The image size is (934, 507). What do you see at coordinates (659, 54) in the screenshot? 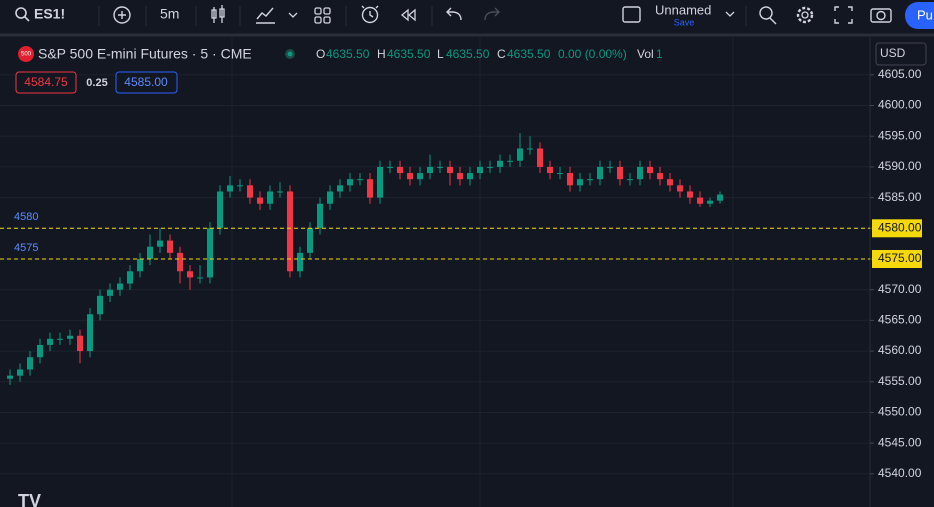
I see `vol-value: 1` at bounding box center [659, 54].